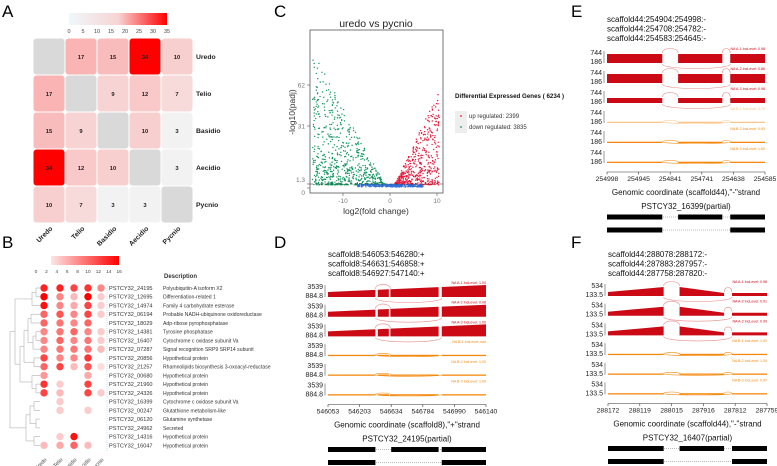  I want to click on dot-column-label: Telio, so click(58, 461).